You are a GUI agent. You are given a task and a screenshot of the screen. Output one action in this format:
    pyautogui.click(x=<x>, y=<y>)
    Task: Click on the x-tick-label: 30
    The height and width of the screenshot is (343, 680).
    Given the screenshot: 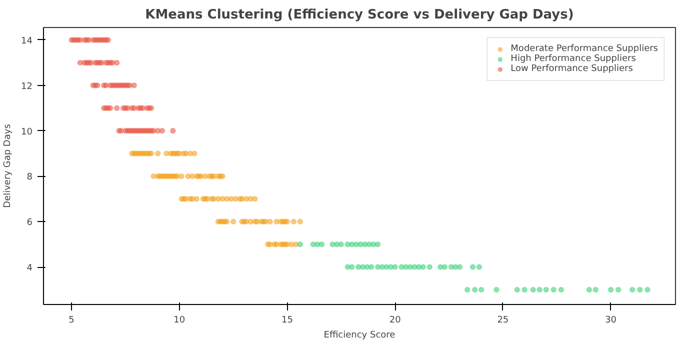 What is the action you would take?
    pyautogui.click(x=611, y=321)
    